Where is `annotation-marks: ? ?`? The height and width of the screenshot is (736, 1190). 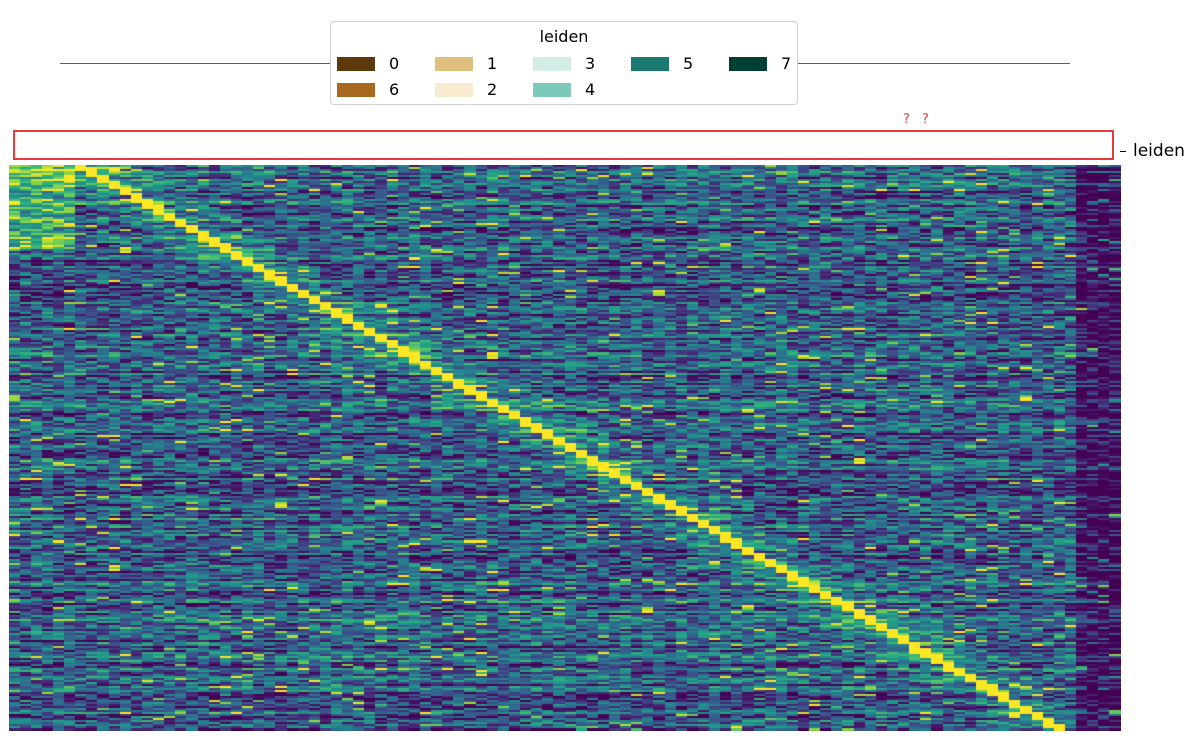
annotation-marks: ? ? is located at coordinates (918, 119).